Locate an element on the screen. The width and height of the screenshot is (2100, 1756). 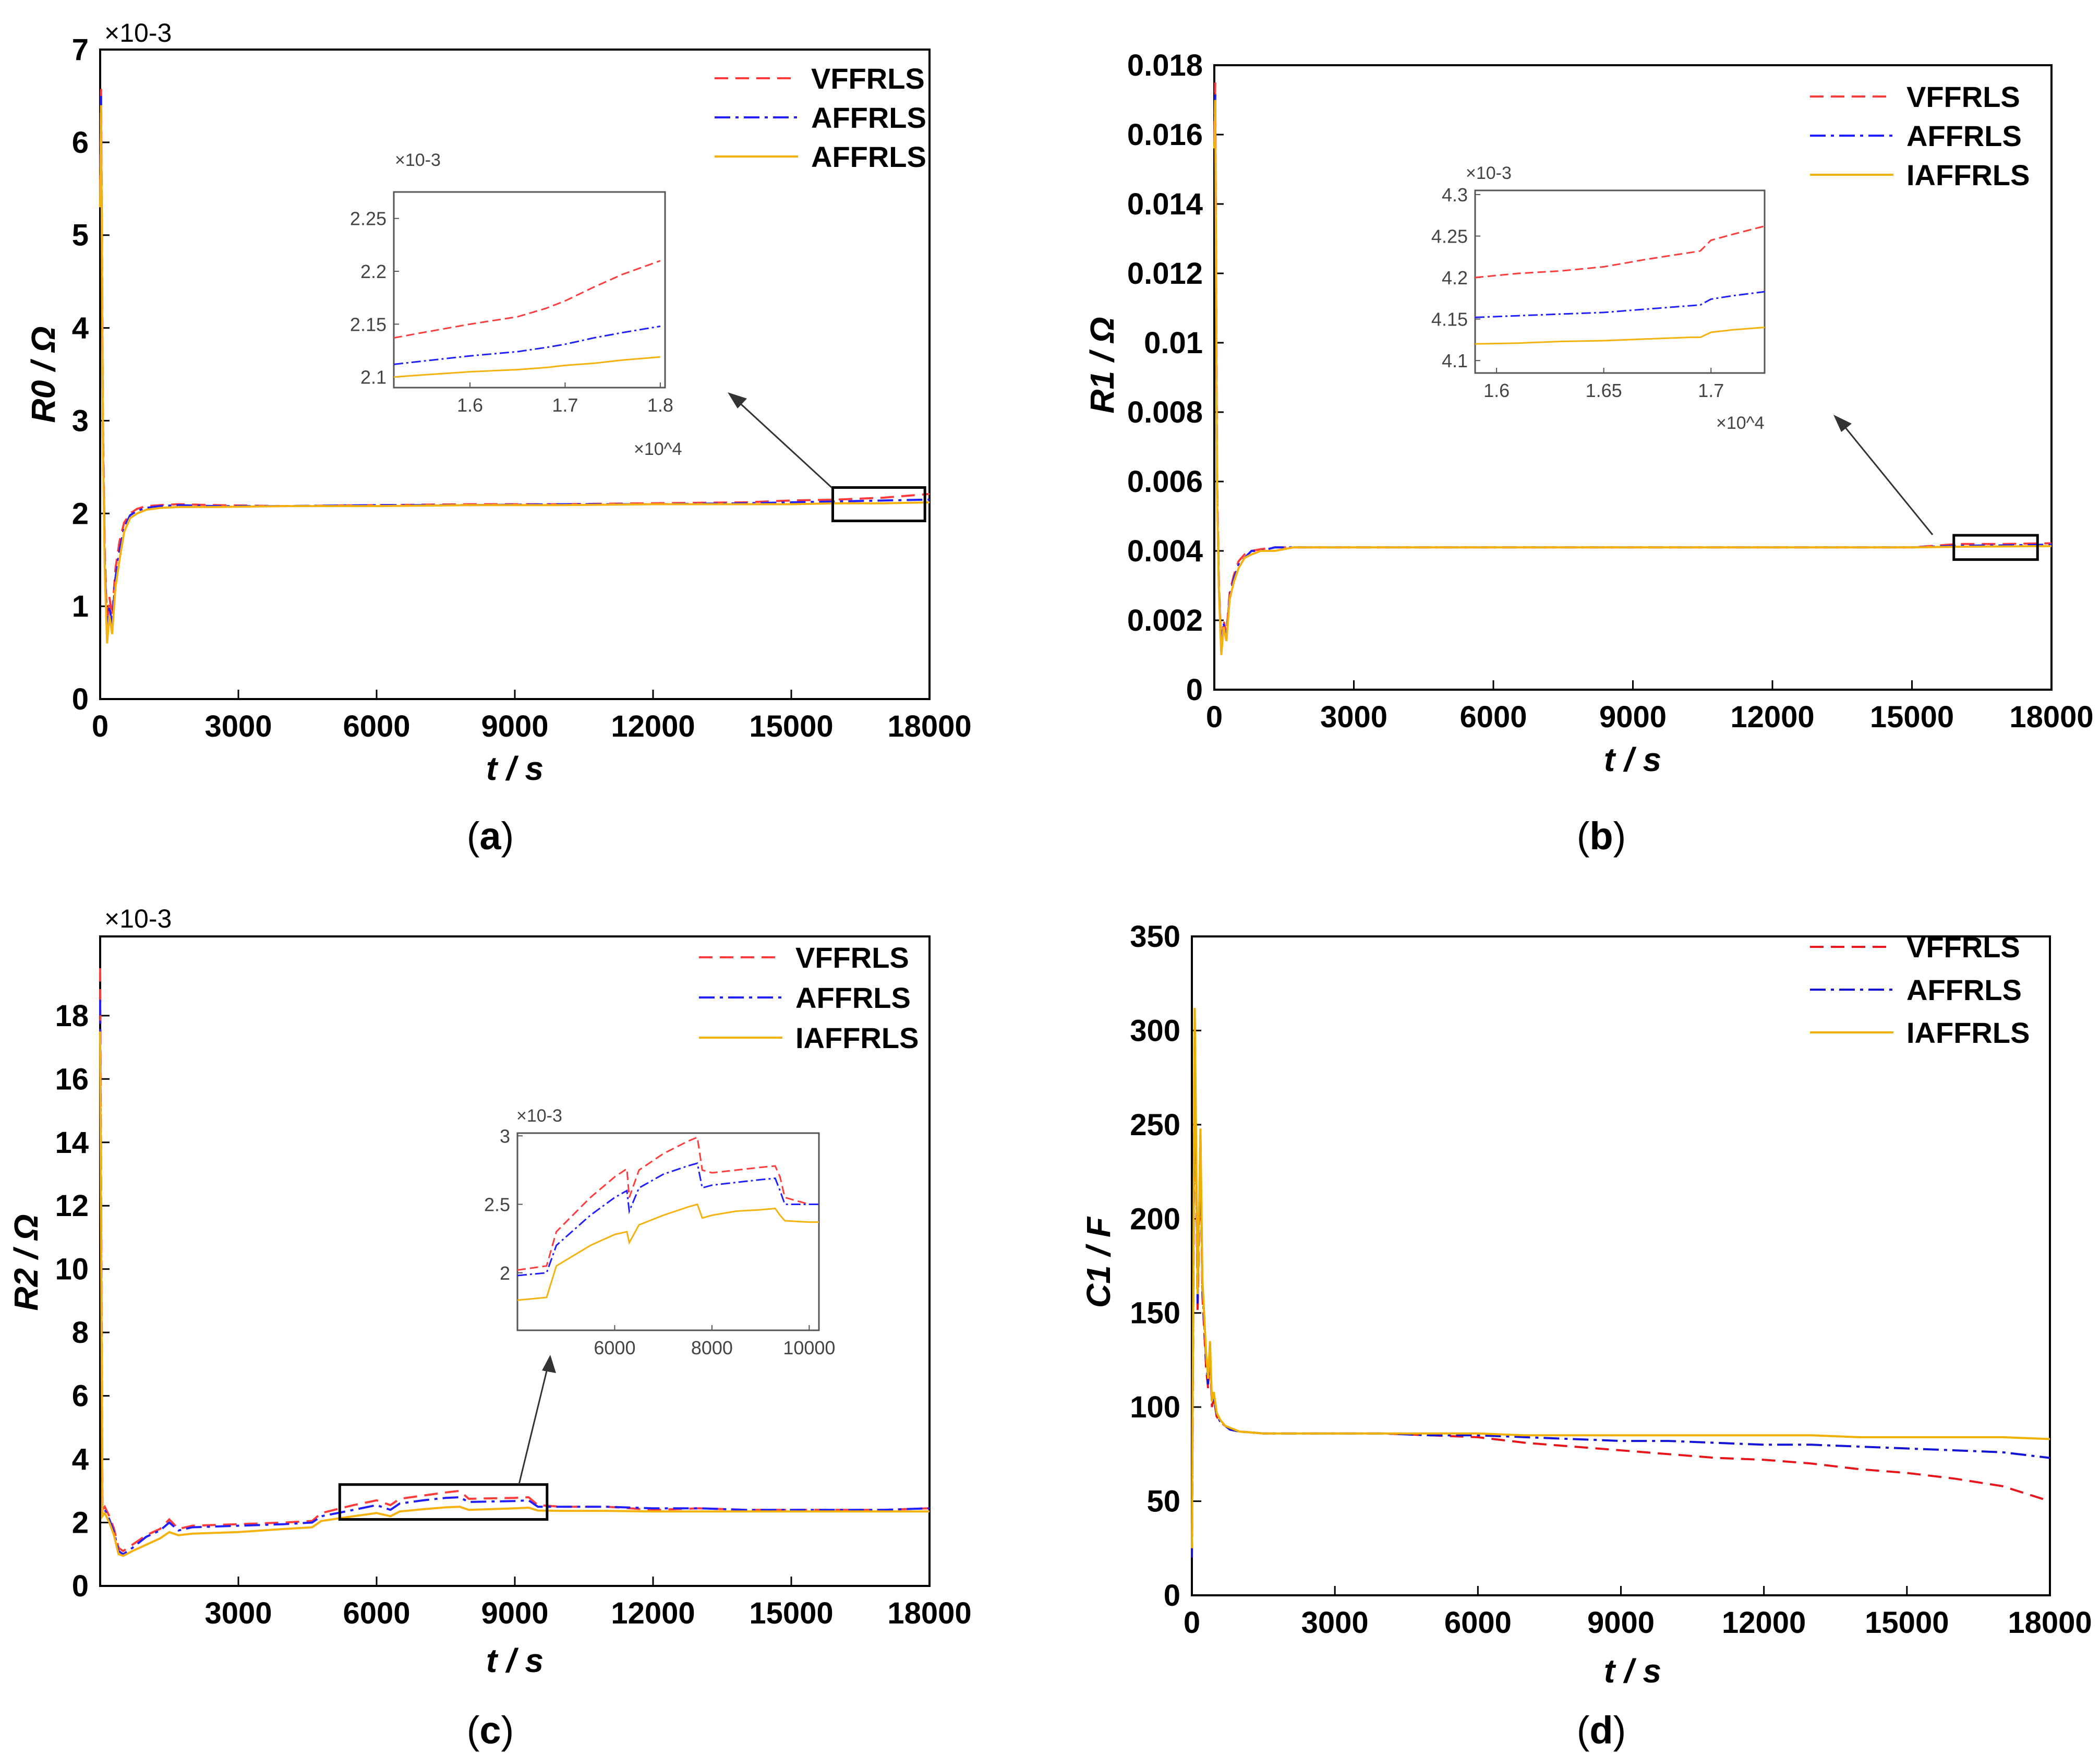
panel-b-inset-y-multiplier: ×10-3 is located at coordinates (1489, 173).